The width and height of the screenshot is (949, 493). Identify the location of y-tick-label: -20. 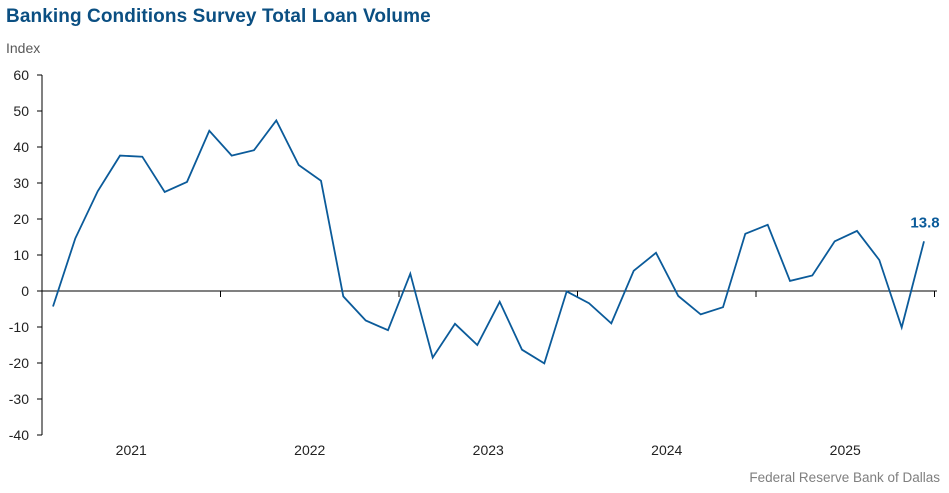
(19, 363).